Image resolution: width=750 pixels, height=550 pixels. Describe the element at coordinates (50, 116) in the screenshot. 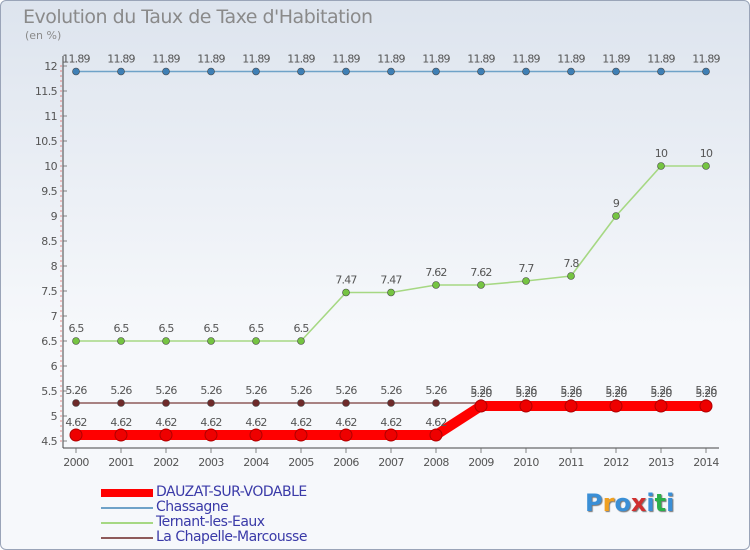

I see `y-tick-label: 11` at that location.